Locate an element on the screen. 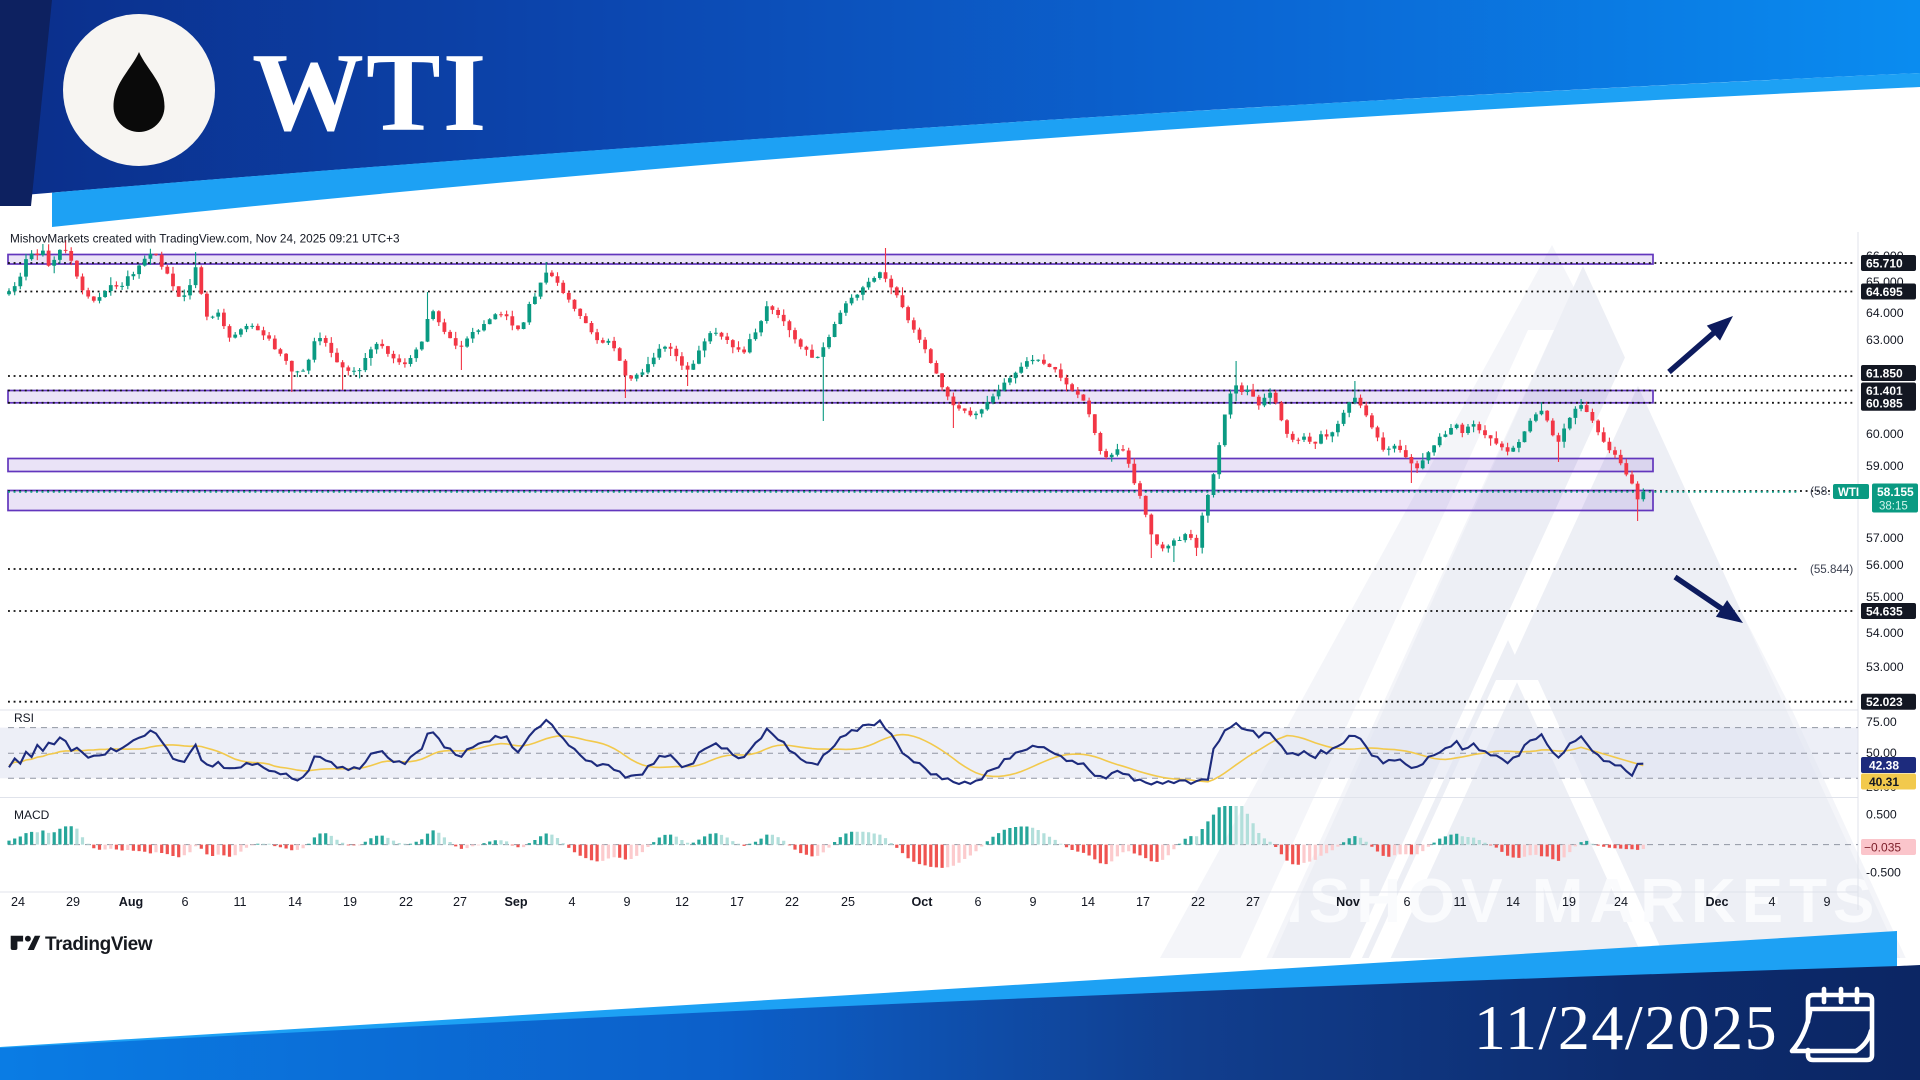 The height and width of the screenshot is (1080, 1920). svg-text: 57.000 is located at coordinates (1885, 538).